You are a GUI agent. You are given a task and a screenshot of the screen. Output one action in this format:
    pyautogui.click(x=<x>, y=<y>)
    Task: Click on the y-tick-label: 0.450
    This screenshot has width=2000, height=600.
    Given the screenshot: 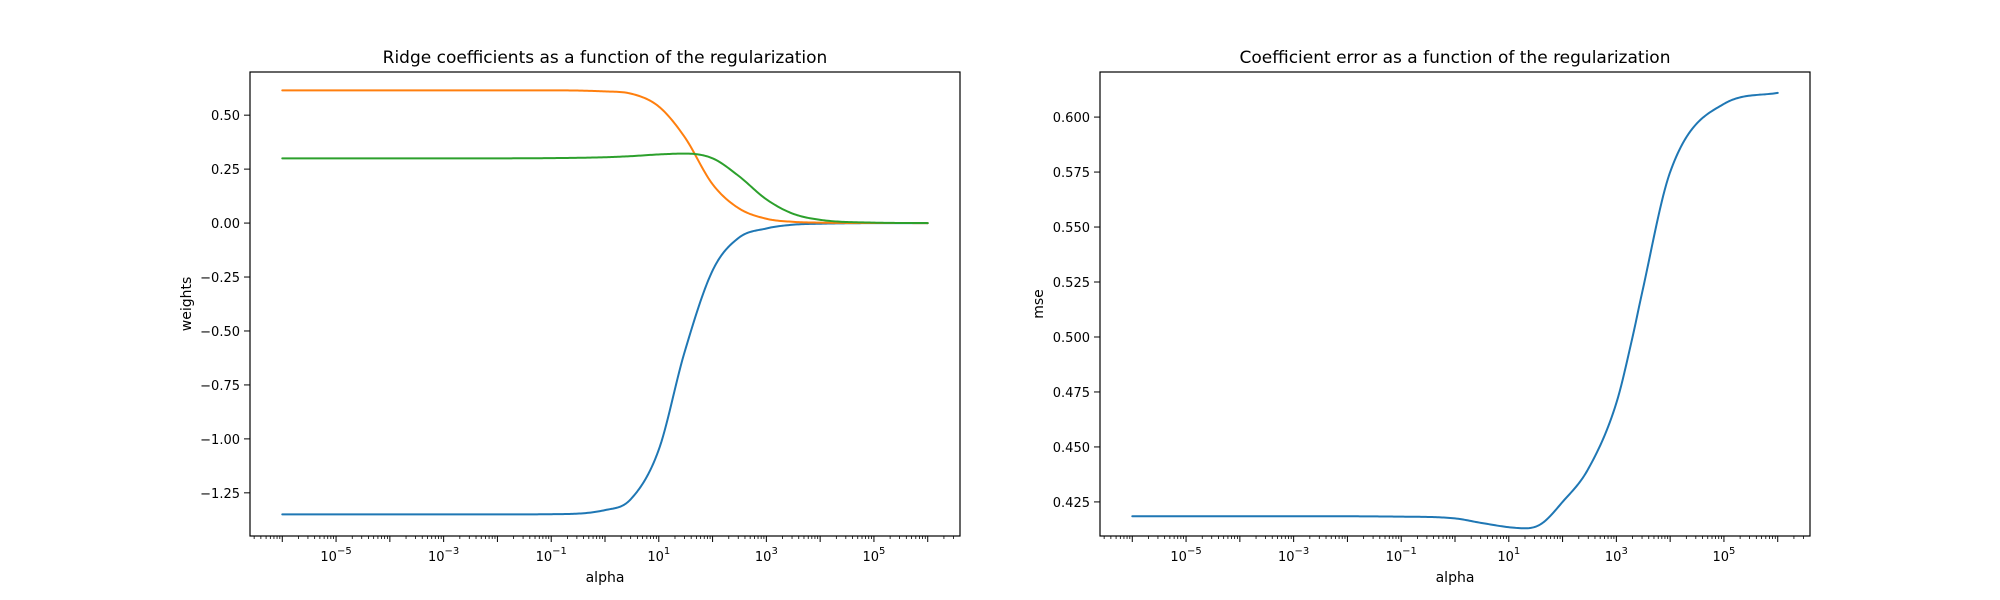 What is the action you would take?
    pyautogui.click(x=1071, y=448)
    